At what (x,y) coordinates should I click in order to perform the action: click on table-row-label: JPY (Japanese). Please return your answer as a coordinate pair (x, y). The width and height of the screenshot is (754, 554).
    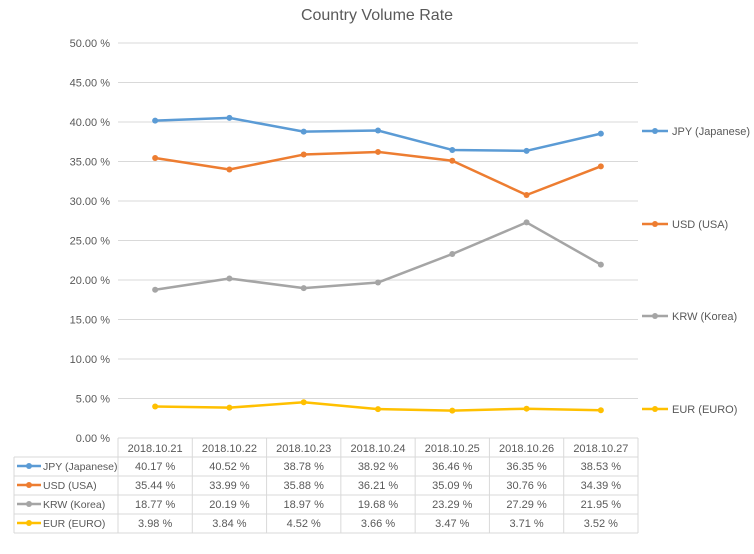
    Looking at the image, I should click on (80, 467).